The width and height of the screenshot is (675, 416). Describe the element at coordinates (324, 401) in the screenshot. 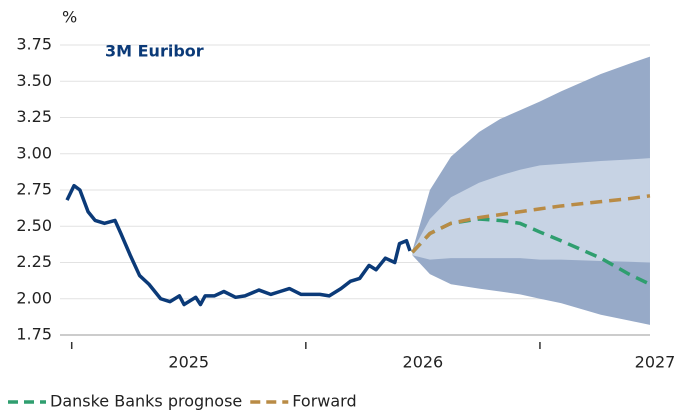

I see `legend-label: Forward` at that location.